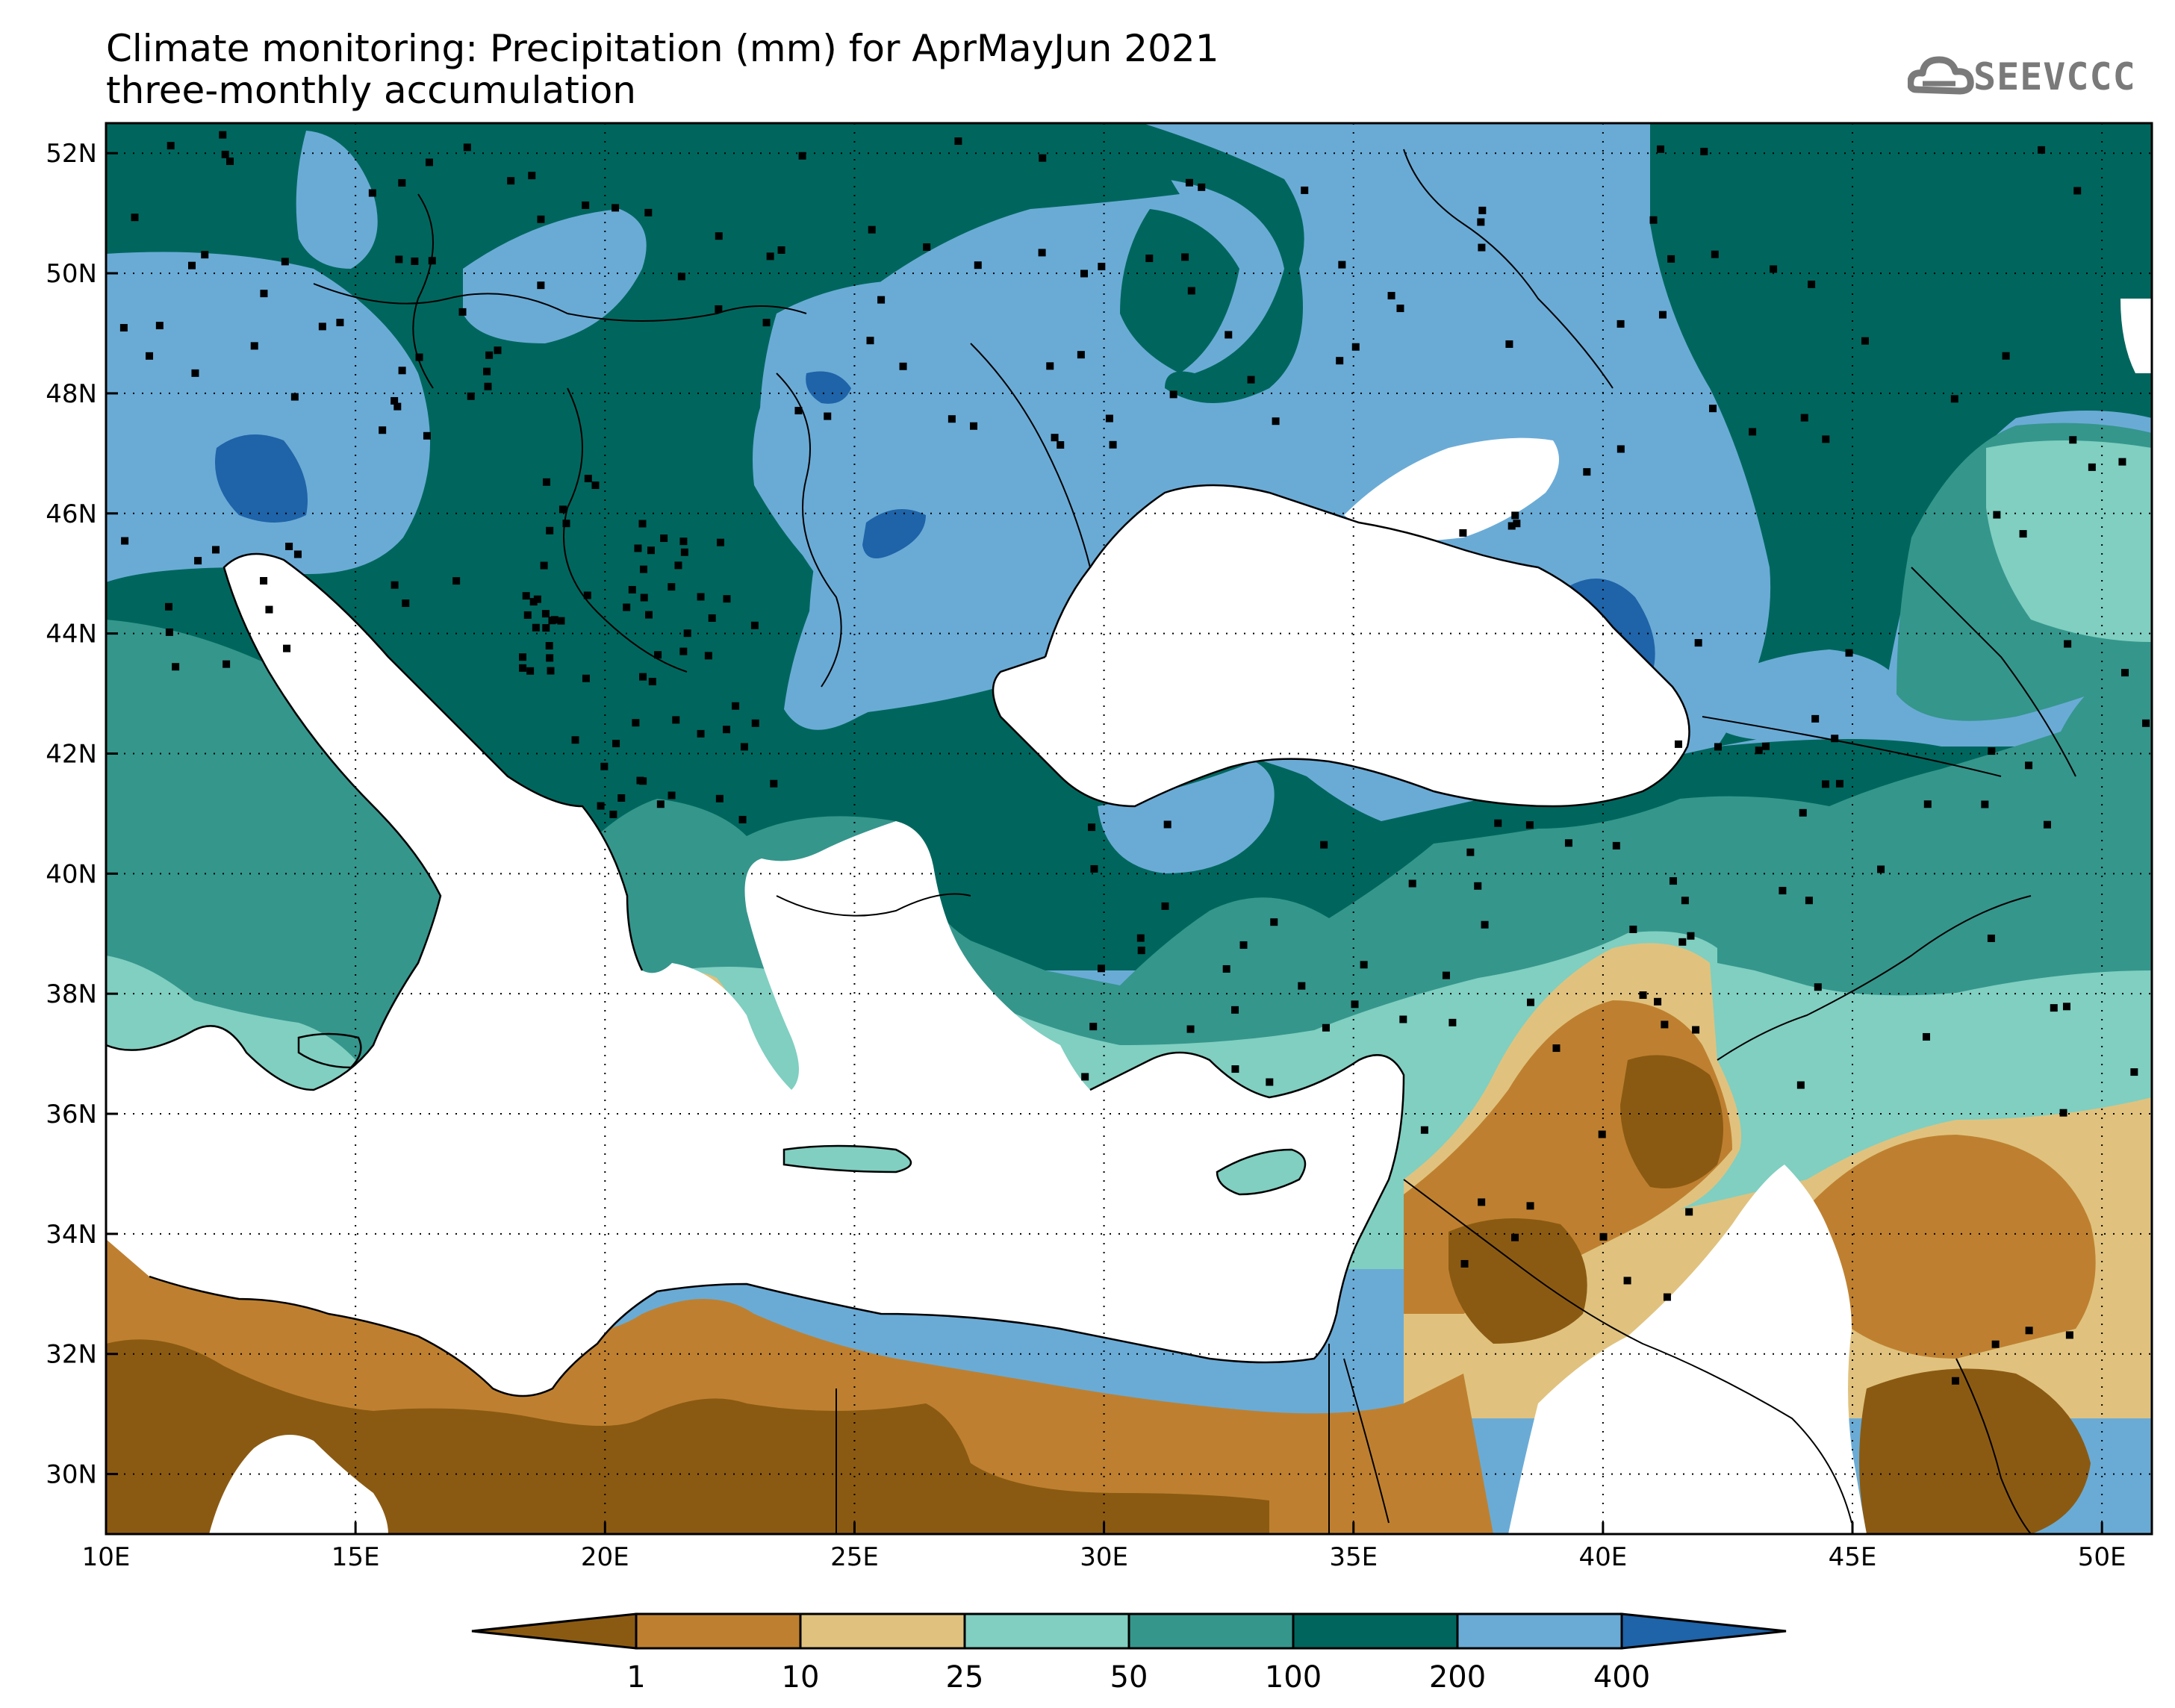 This screenshot has width=2175, height=1708. What do you see at coordinates (1341, 645) in the screenshot?
I see `black-sea` at bounding box center [1341, 645].